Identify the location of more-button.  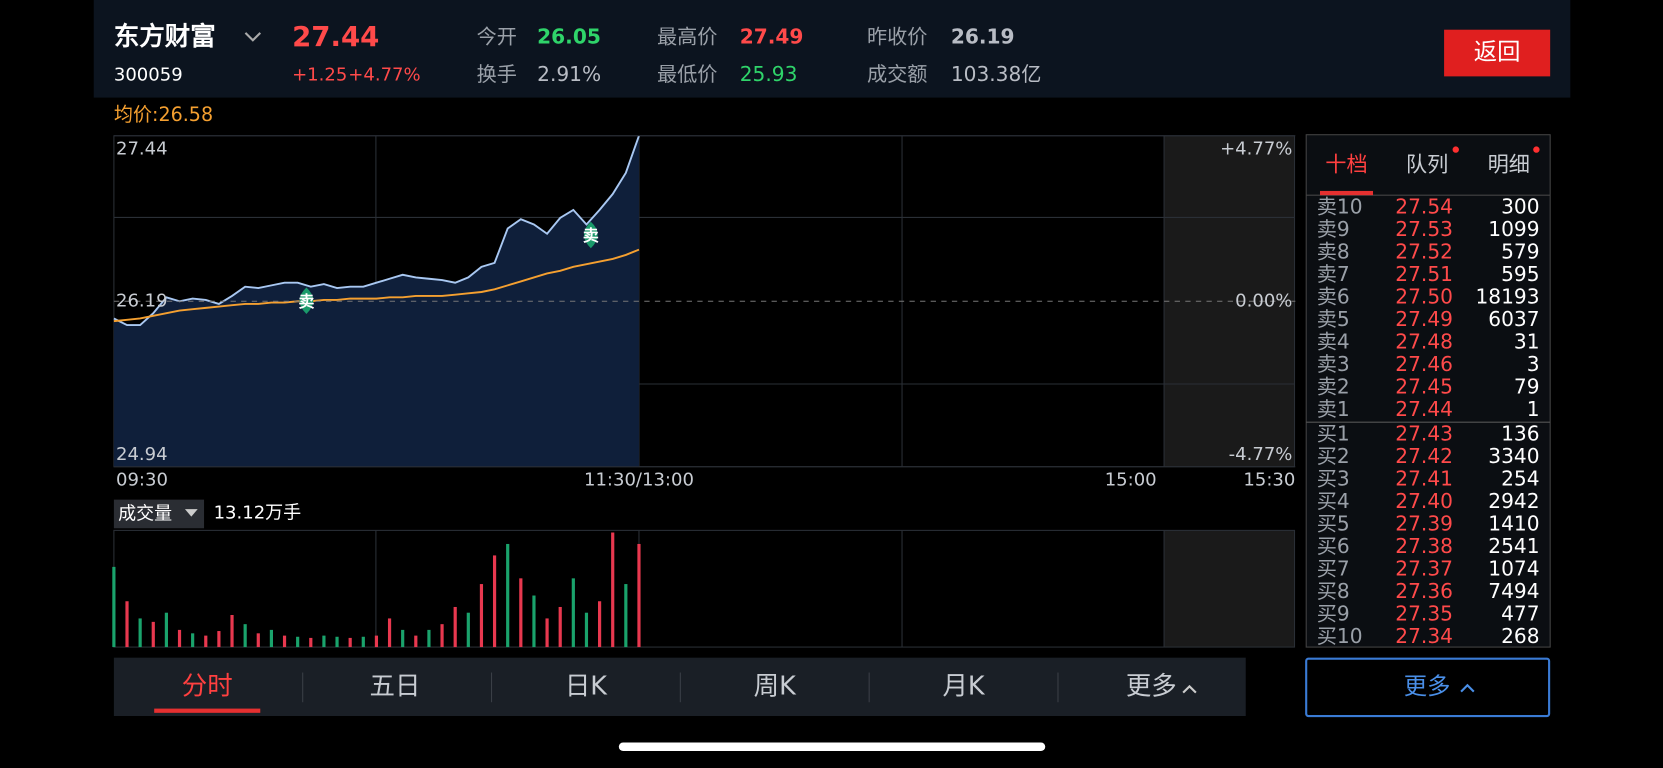
(1428, 687).